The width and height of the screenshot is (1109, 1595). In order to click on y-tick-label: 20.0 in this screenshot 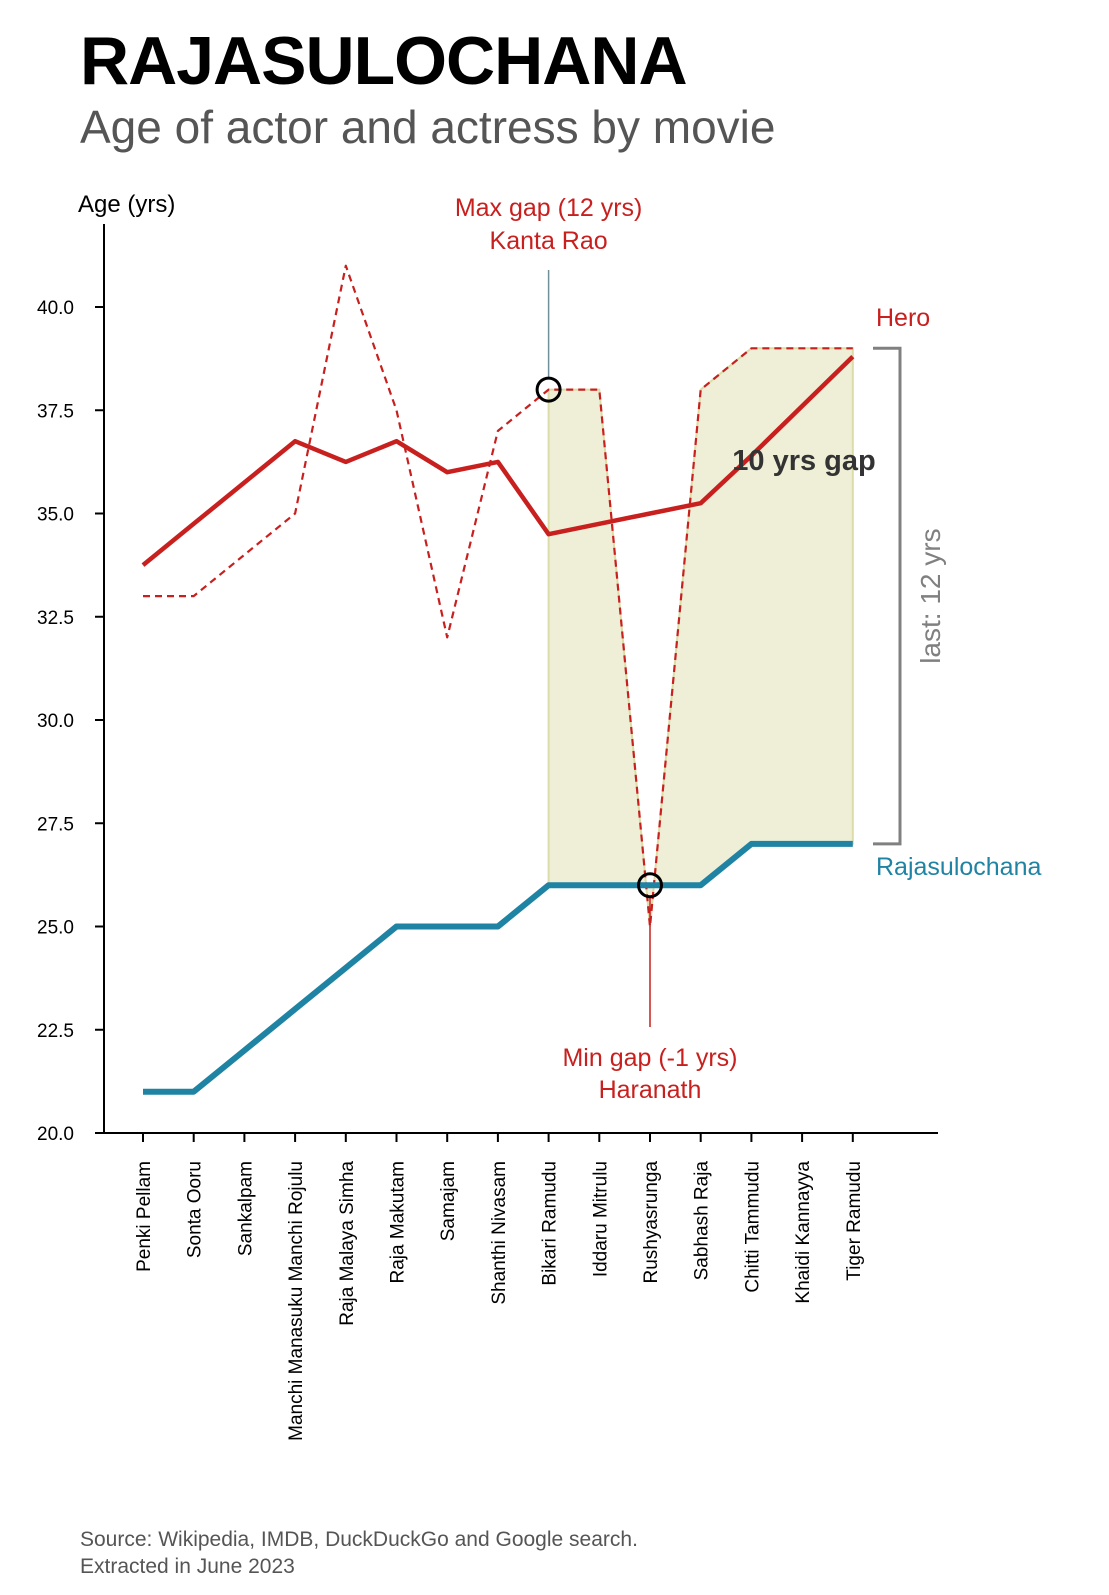, I will do `click(55, 1134)`.